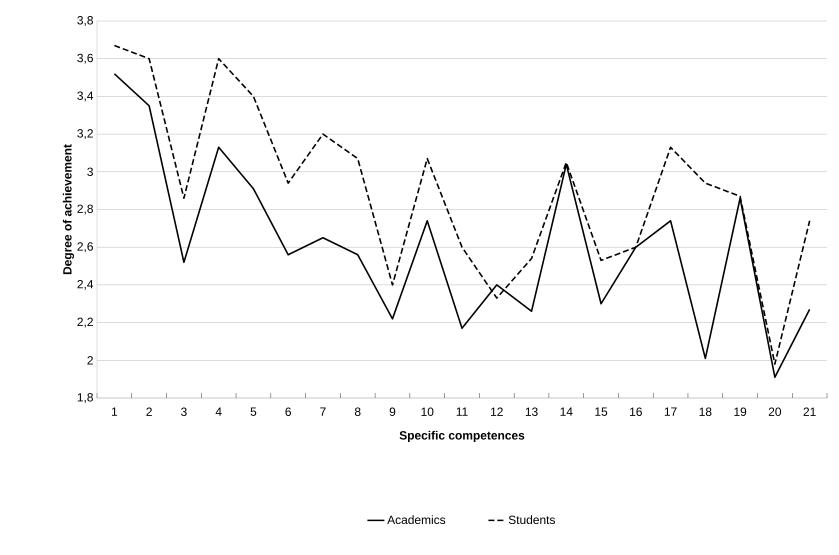 Image resolution: width=839 pixels, height=555 pixels. Describe the element at coordinates (184, 412) in the screenshot. I see `x-tick-label: 3` at that location.